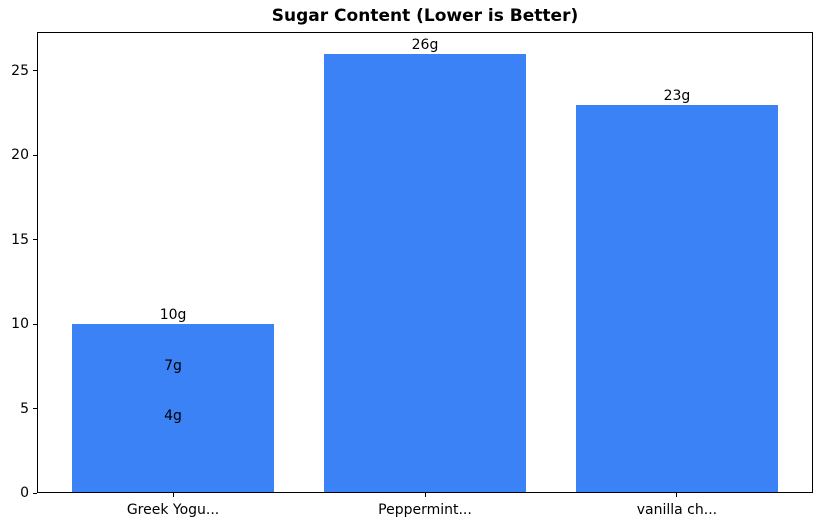 The height and width of the screenshot is (528, 822). Describe the element at coordinates (24, 408) in the screenshot. I see `y-tick-label: 5` at that location.